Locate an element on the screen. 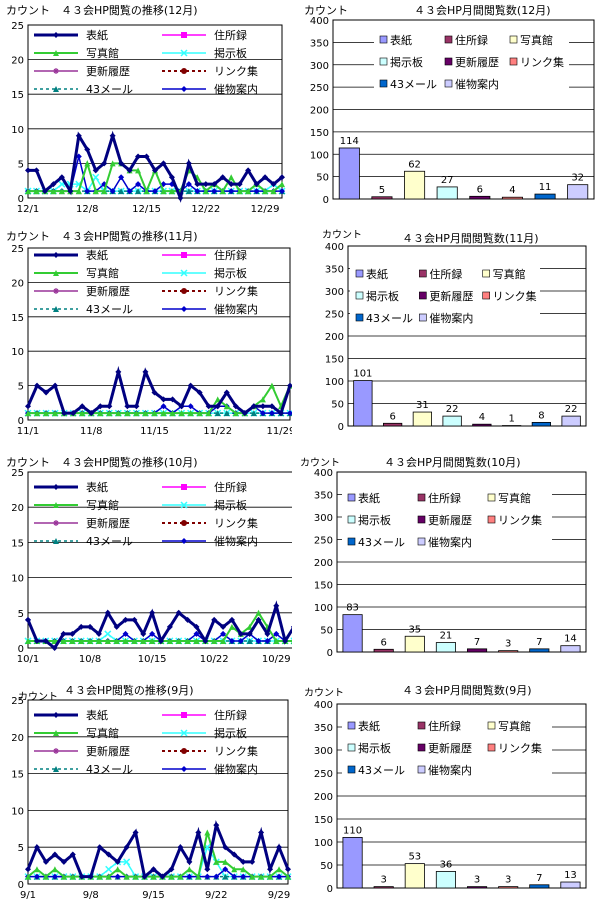  data-label: 13 is located at coordinates (570, 875).